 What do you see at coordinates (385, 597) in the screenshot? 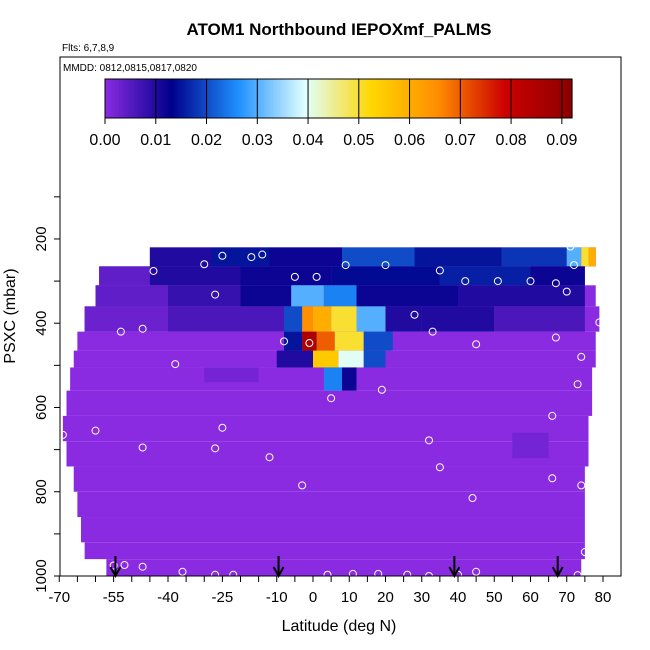
I see `x-tick-label: 20` at bounding box center [385, 597].